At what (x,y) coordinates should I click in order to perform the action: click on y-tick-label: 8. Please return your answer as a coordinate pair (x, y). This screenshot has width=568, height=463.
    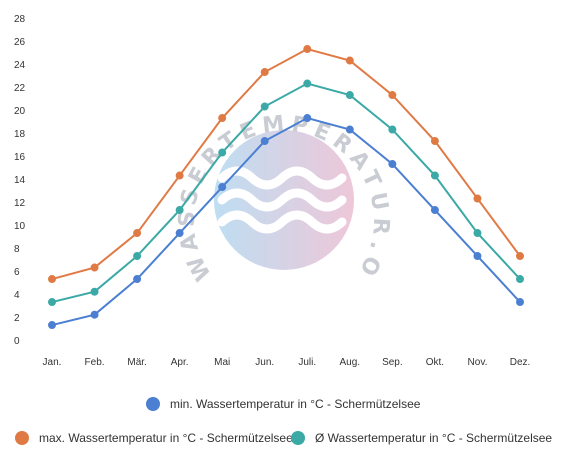
    Looking at the image, I should click on (17, 249).